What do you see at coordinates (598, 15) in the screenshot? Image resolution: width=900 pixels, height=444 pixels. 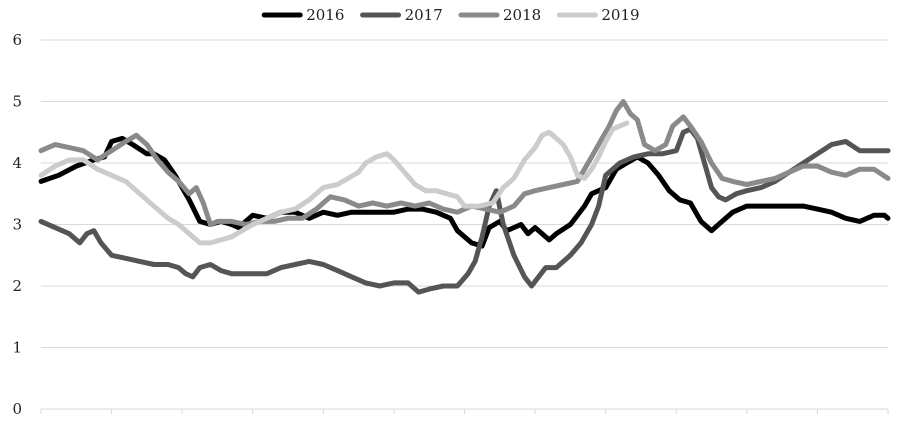 I see `legend-item-2019: 2019` at bounding box center [598, 15].